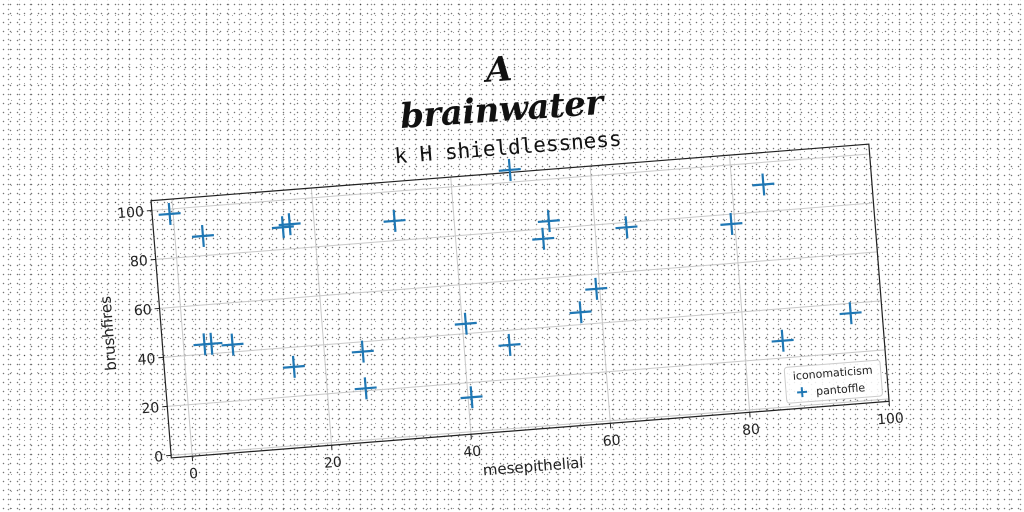  What do you see at coordinates (138, 261) in the screenshot?
I see `y-tick-label: 80` at bounding box center [138, 261].